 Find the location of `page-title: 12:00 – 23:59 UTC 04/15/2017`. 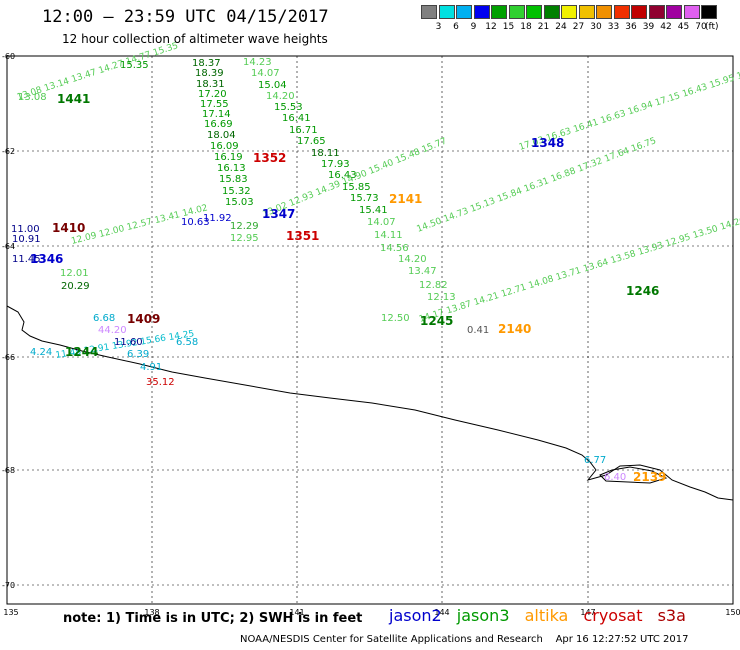

page-title: 12:00 – 23:59 UTC 04/15/2017 is located at coordinates (185, 17).